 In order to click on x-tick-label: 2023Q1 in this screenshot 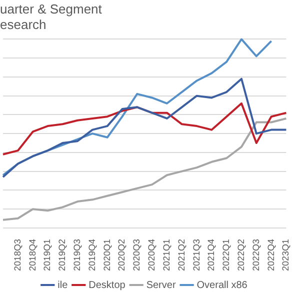, I will do `click(285, 255)`.